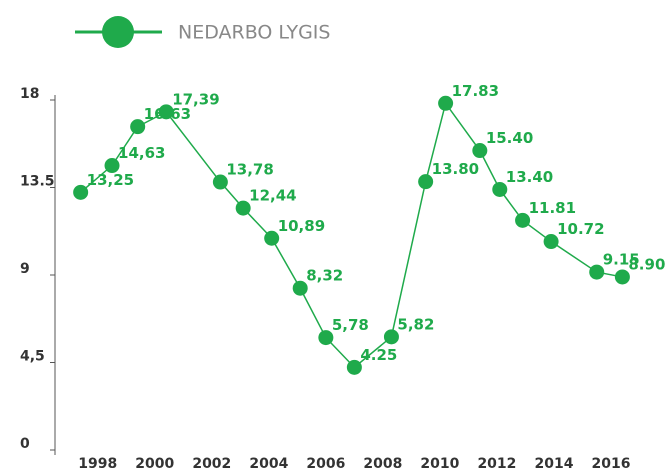 The height and width of the screenshot is (472, 670). I want to click on data-label: 13.80, so click(455, 169).